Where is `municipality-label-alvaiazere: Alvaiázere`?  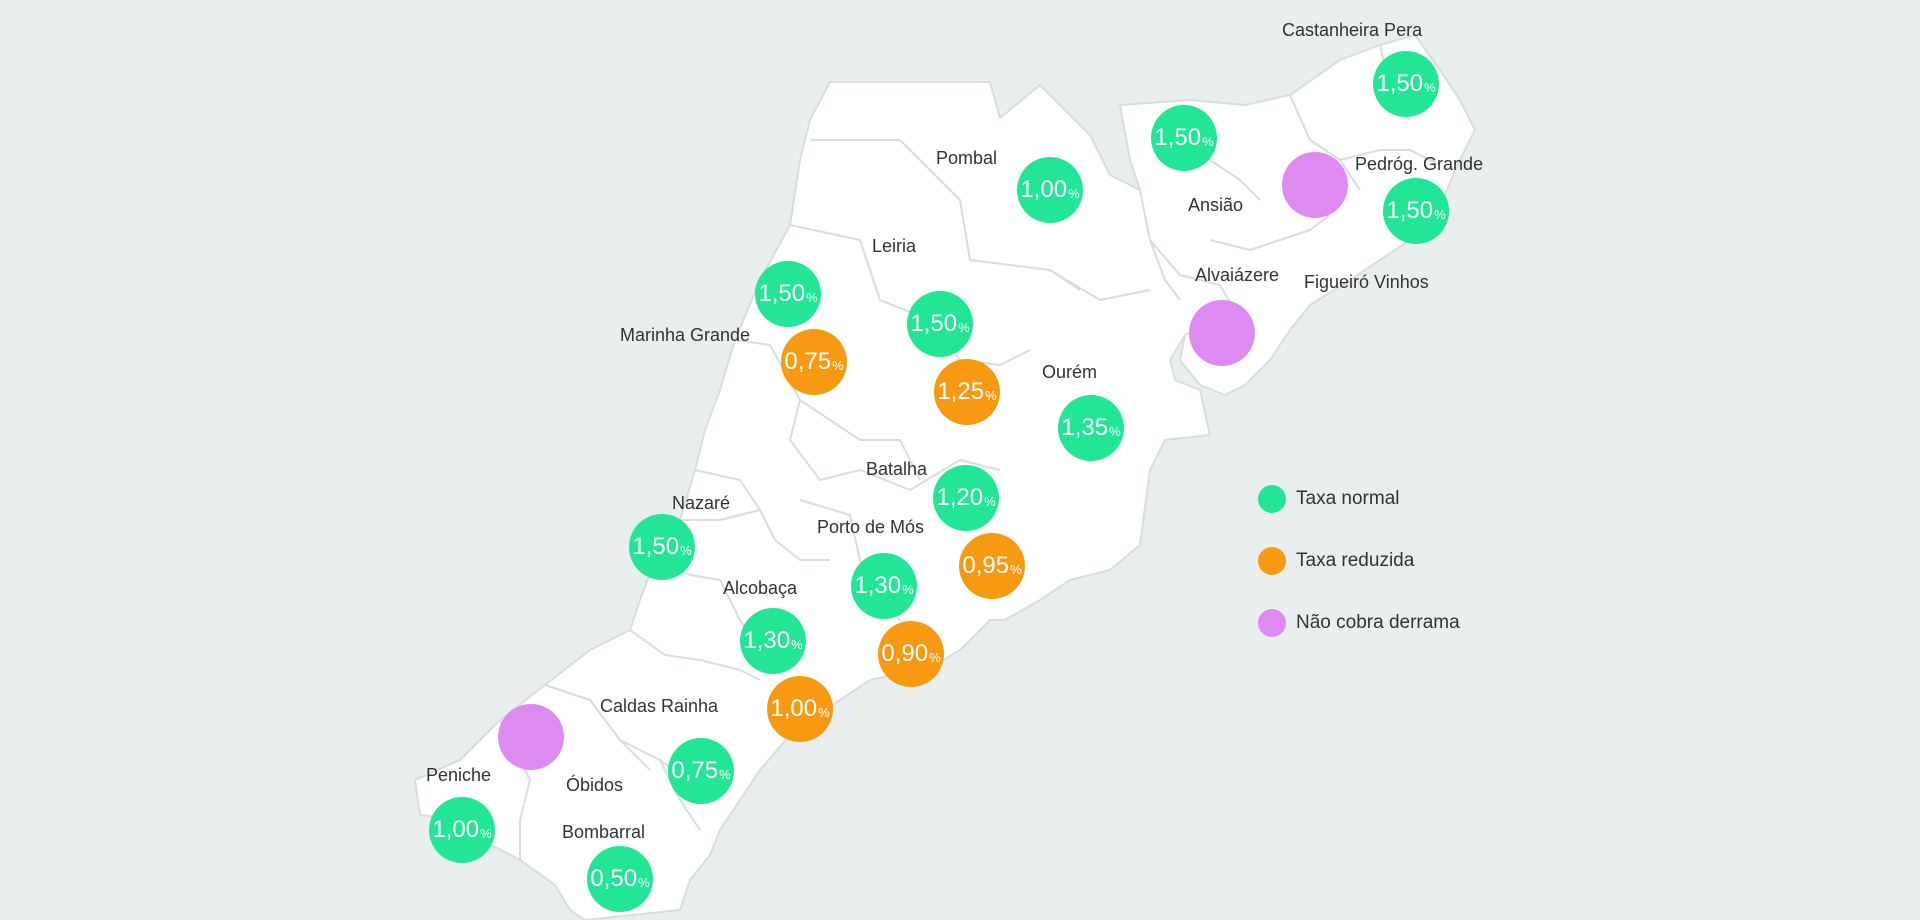 municipality-label-alvaiazere: Alvaiázere is located at coordinates (1237, 275).